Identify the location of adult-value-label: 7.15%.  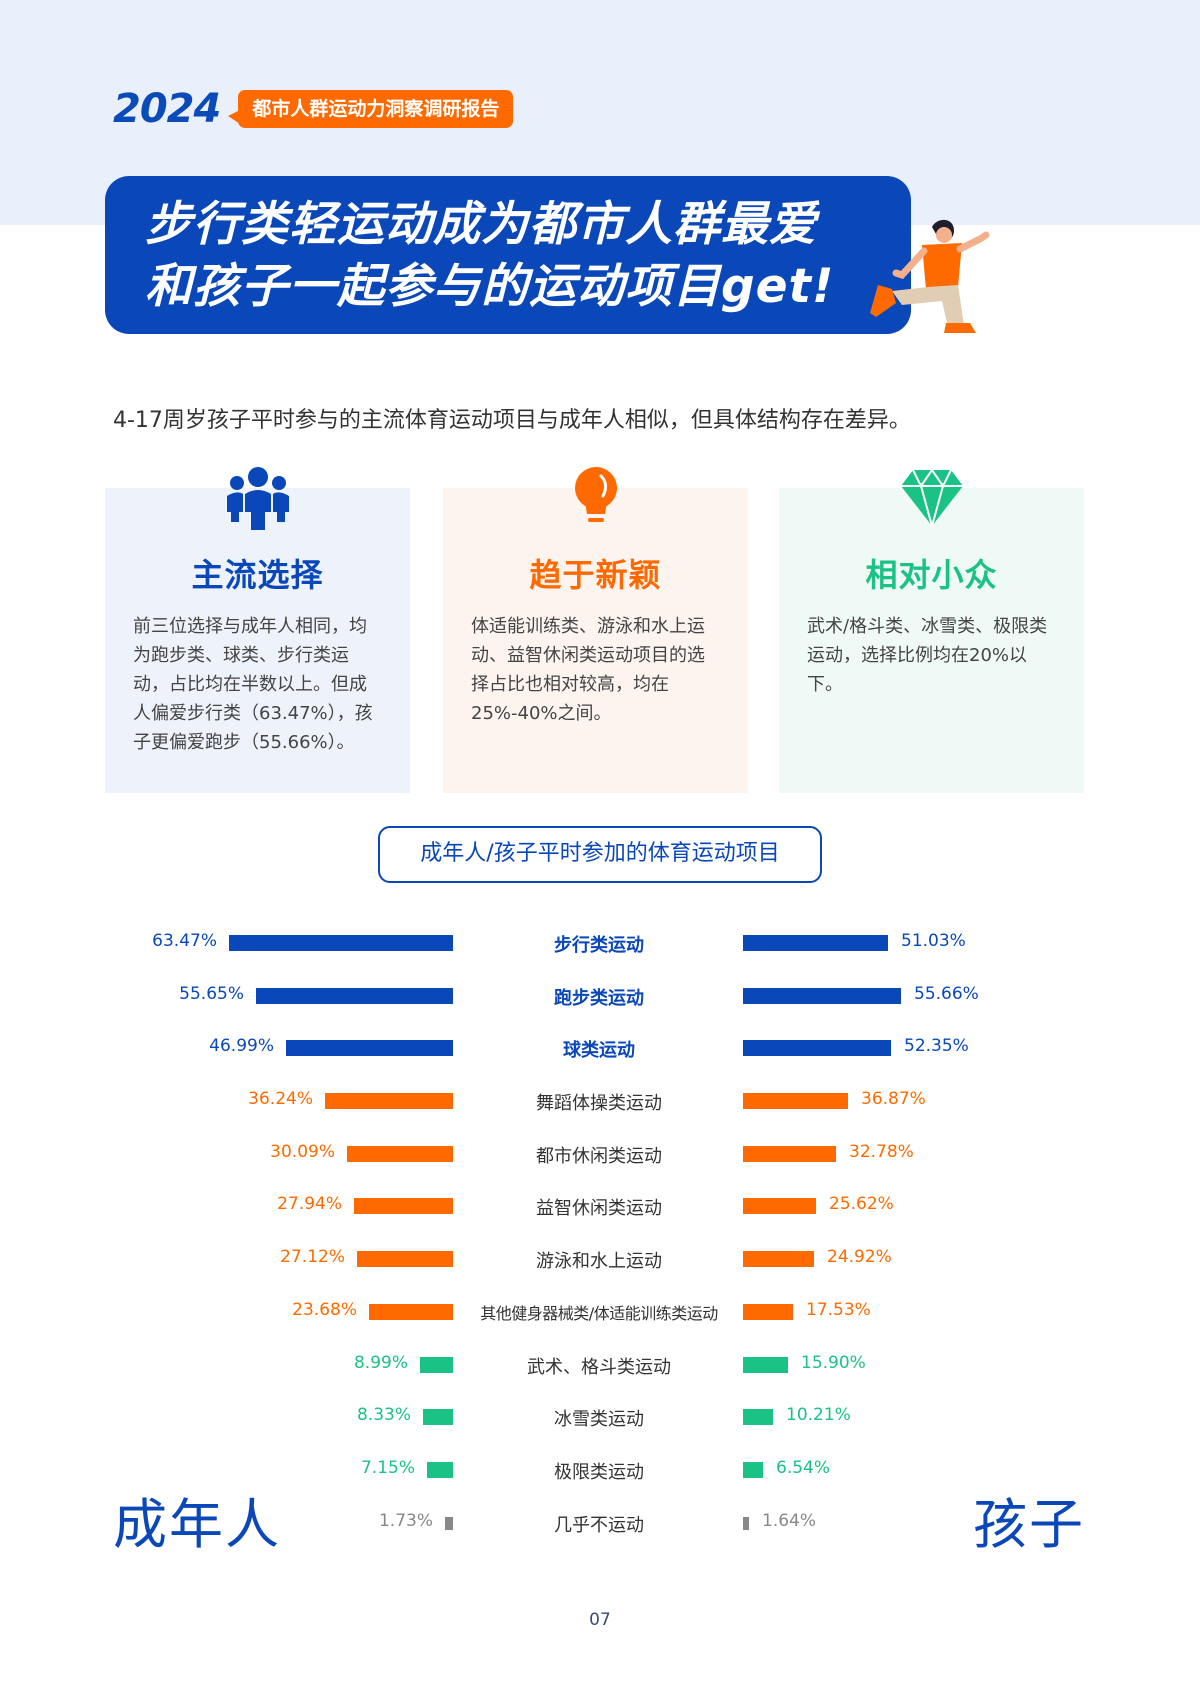
(387, 1467).